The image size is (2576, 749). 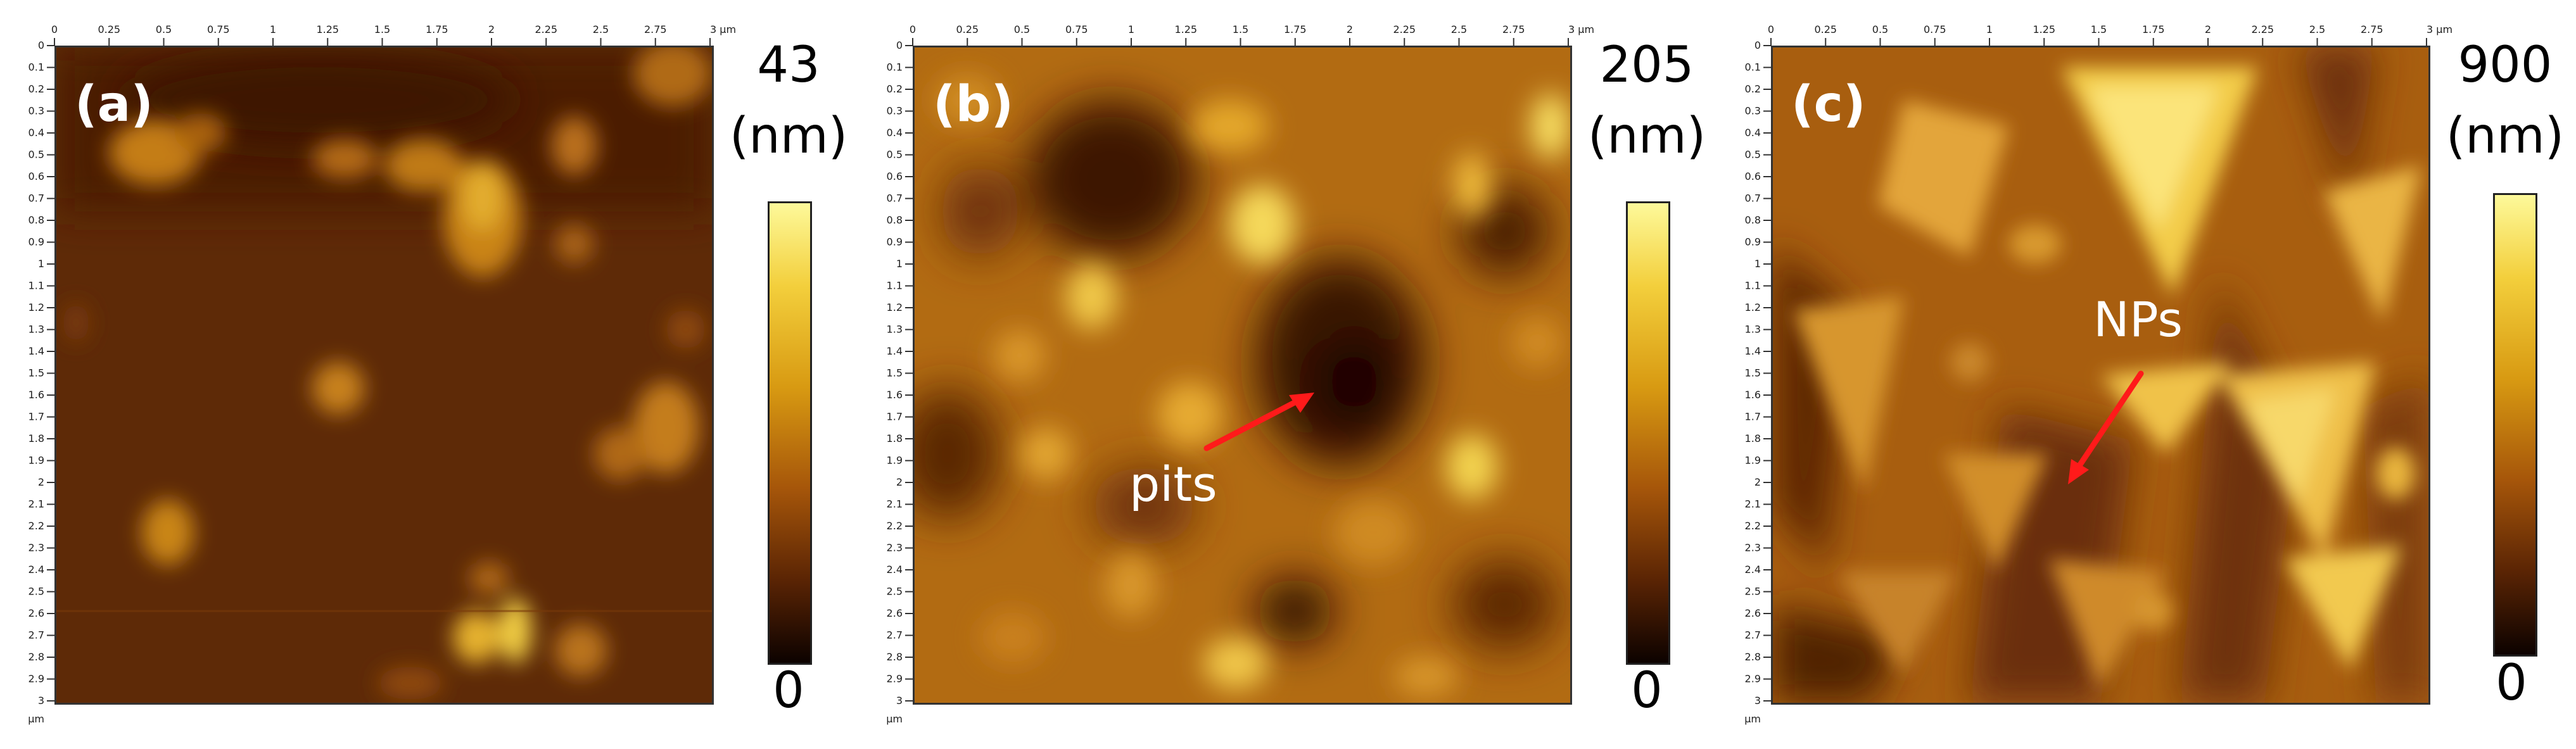 What do you see at coordinates (1753, 613) in the screenshot?
I see `y-tick-label: 2.6` at bounding box center [1753, 613].